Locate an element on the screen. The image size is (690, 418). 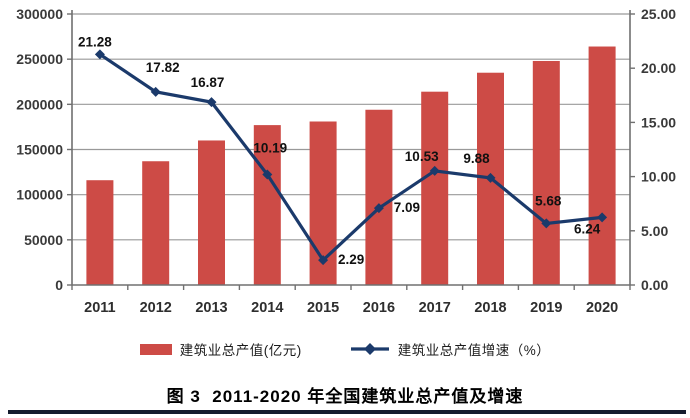
svg-text: 2017 is located at coordinates (435, 308).